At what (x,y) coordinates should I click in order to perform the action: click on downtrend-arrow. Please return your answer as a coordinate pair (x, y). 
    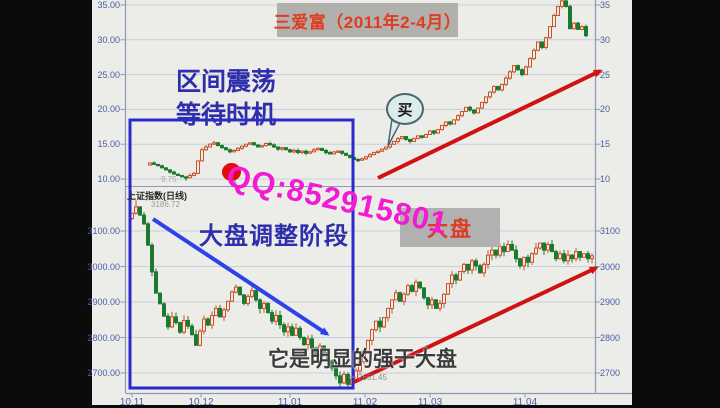
    Looking at the image, I should click on (240, 276).